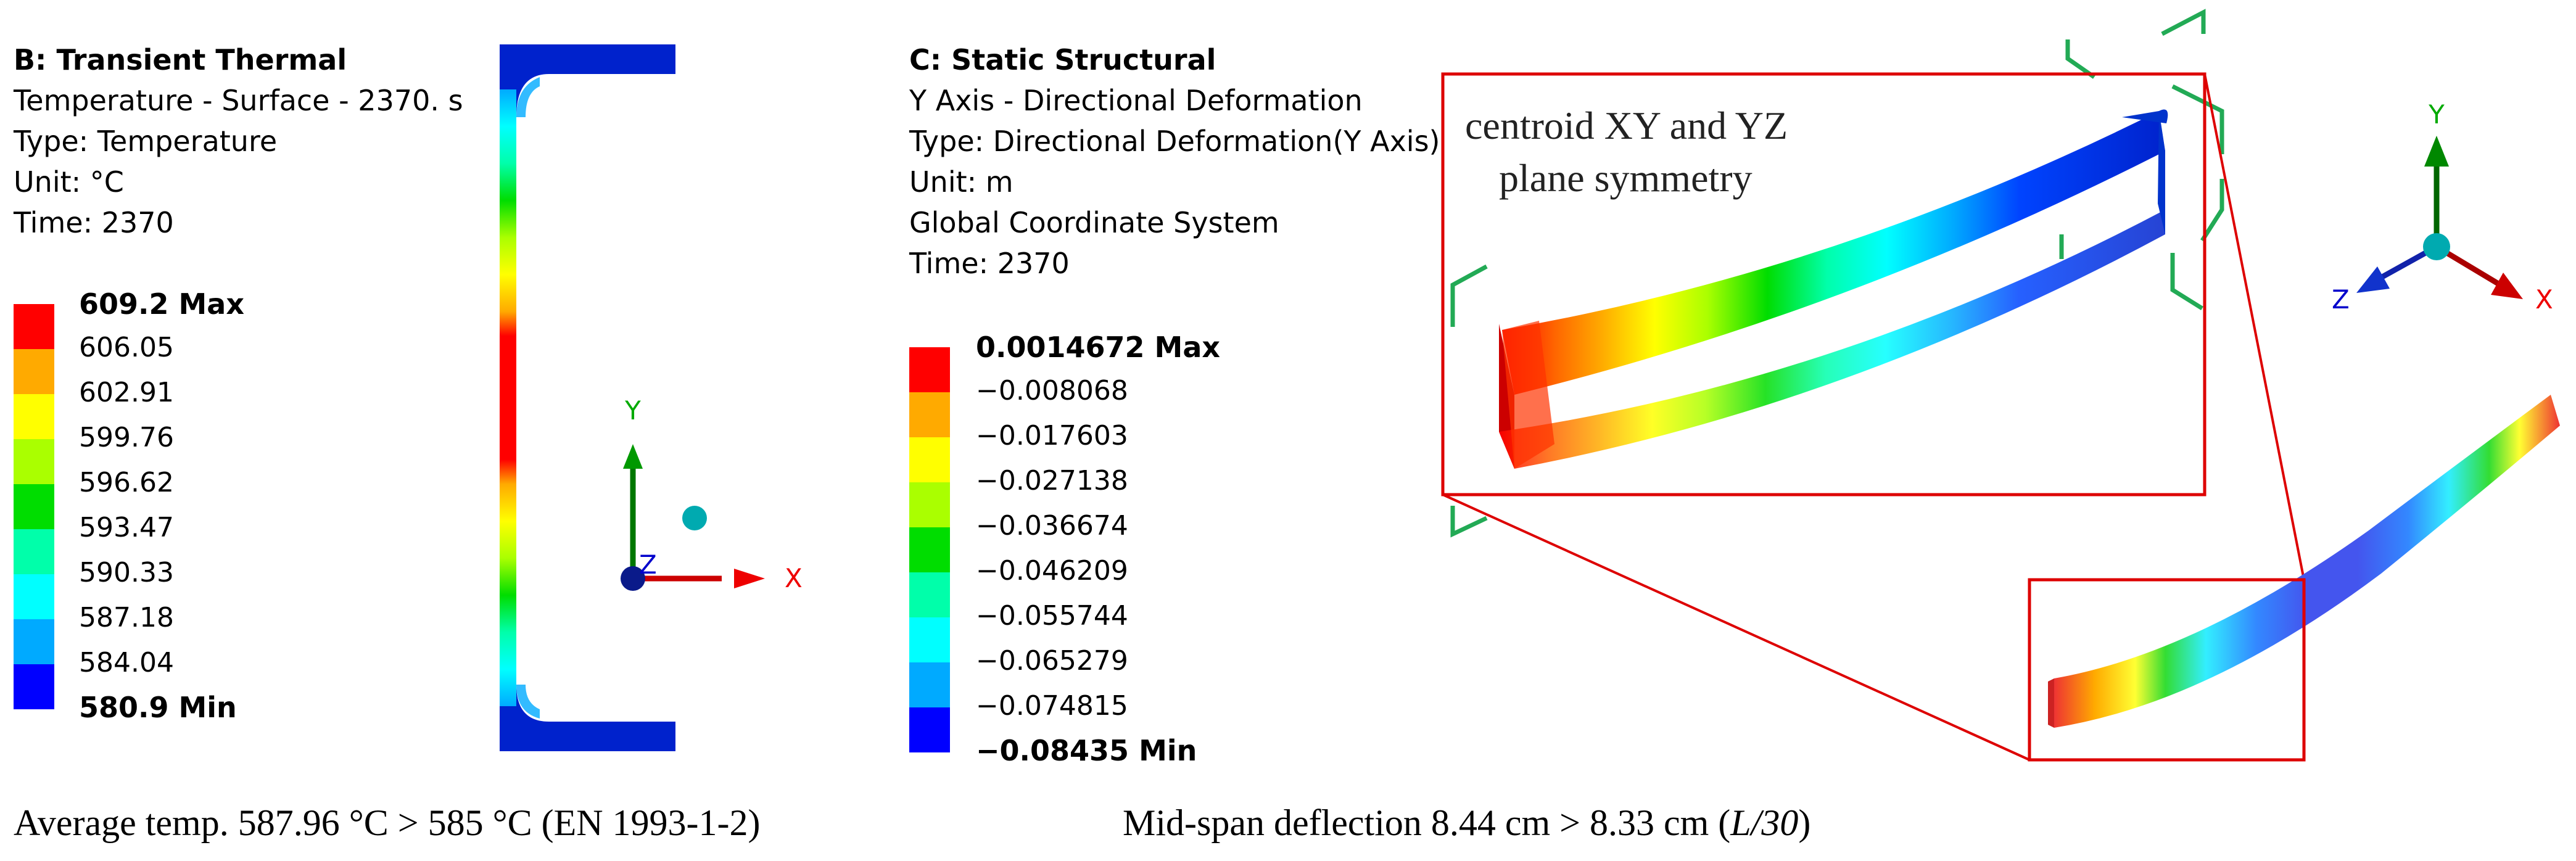 This screenshot has height=861, width=2576. I want to click on structural-legend-value: −0.027138, so click(1052, 480).